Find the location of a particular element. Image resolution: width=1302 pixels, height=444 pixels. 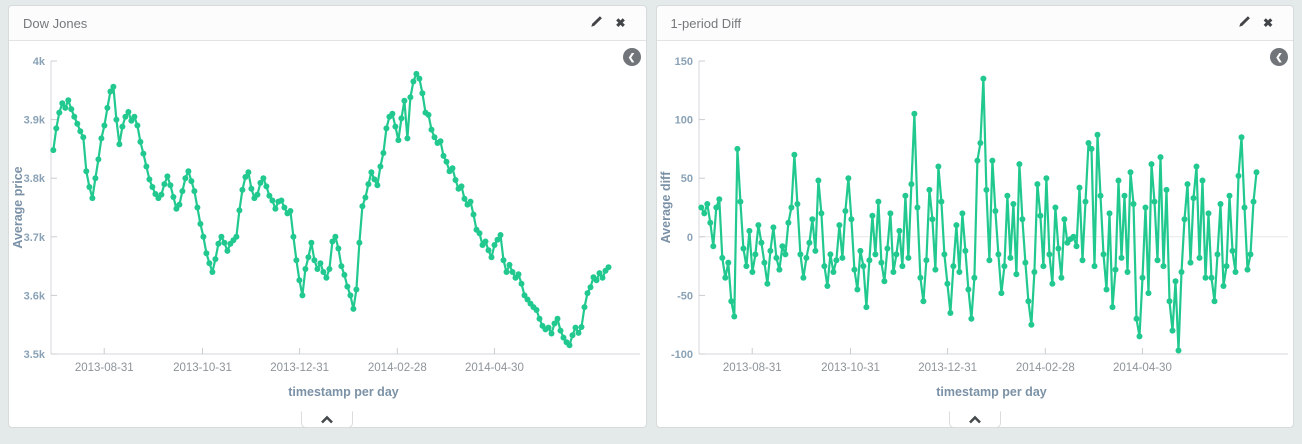

svg-text: 3.8k is located at coordinates (35, 179).